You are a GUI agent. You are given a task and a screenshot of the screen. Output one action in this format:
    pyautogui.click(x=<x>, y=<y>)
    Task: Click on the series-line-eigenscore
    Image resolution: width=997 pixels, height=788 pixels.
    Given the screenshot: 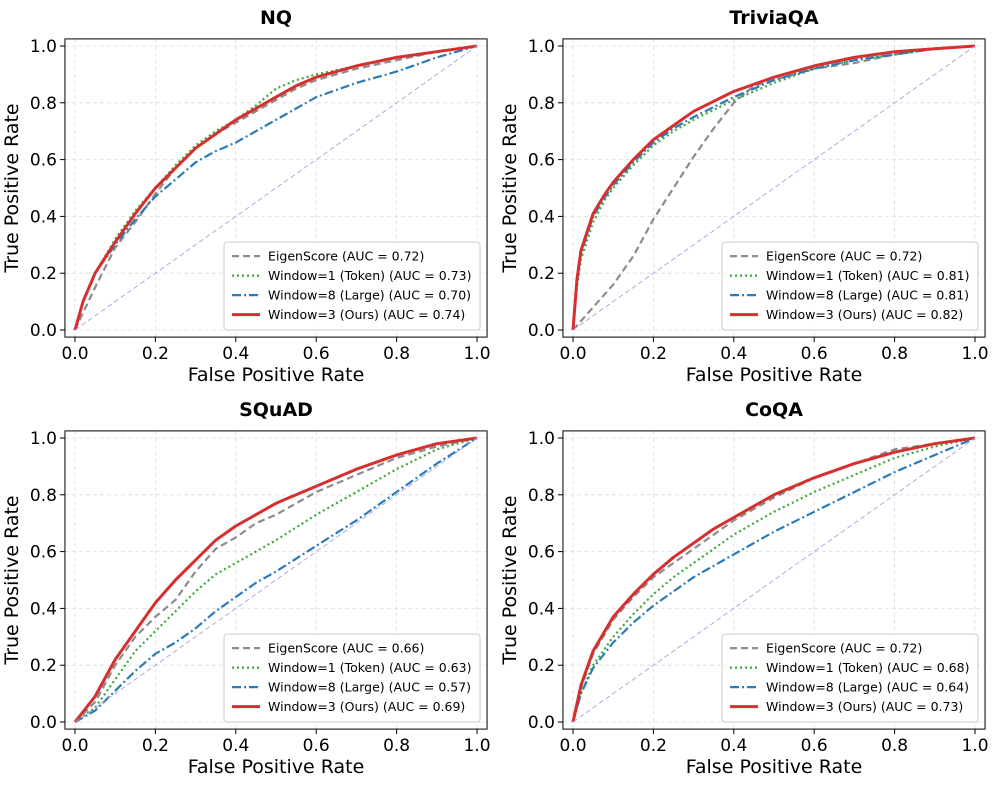 What is the action you would take?
    pyautogui.click(x=774, y=187)
    